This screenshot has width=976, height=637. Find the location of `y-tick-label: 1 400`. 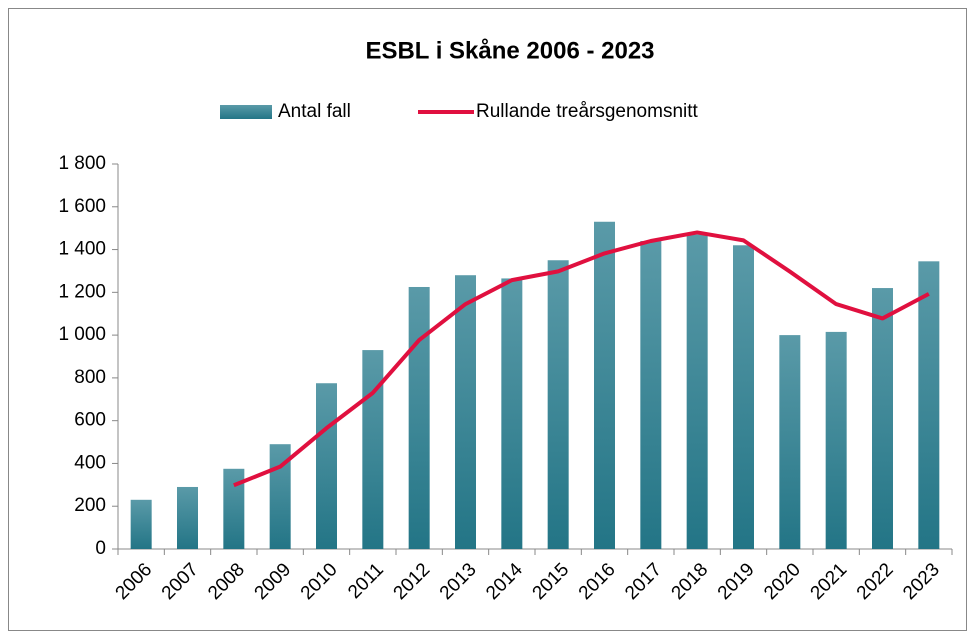

y-tick-label: 1 400 is located at coordinates (82, 249).